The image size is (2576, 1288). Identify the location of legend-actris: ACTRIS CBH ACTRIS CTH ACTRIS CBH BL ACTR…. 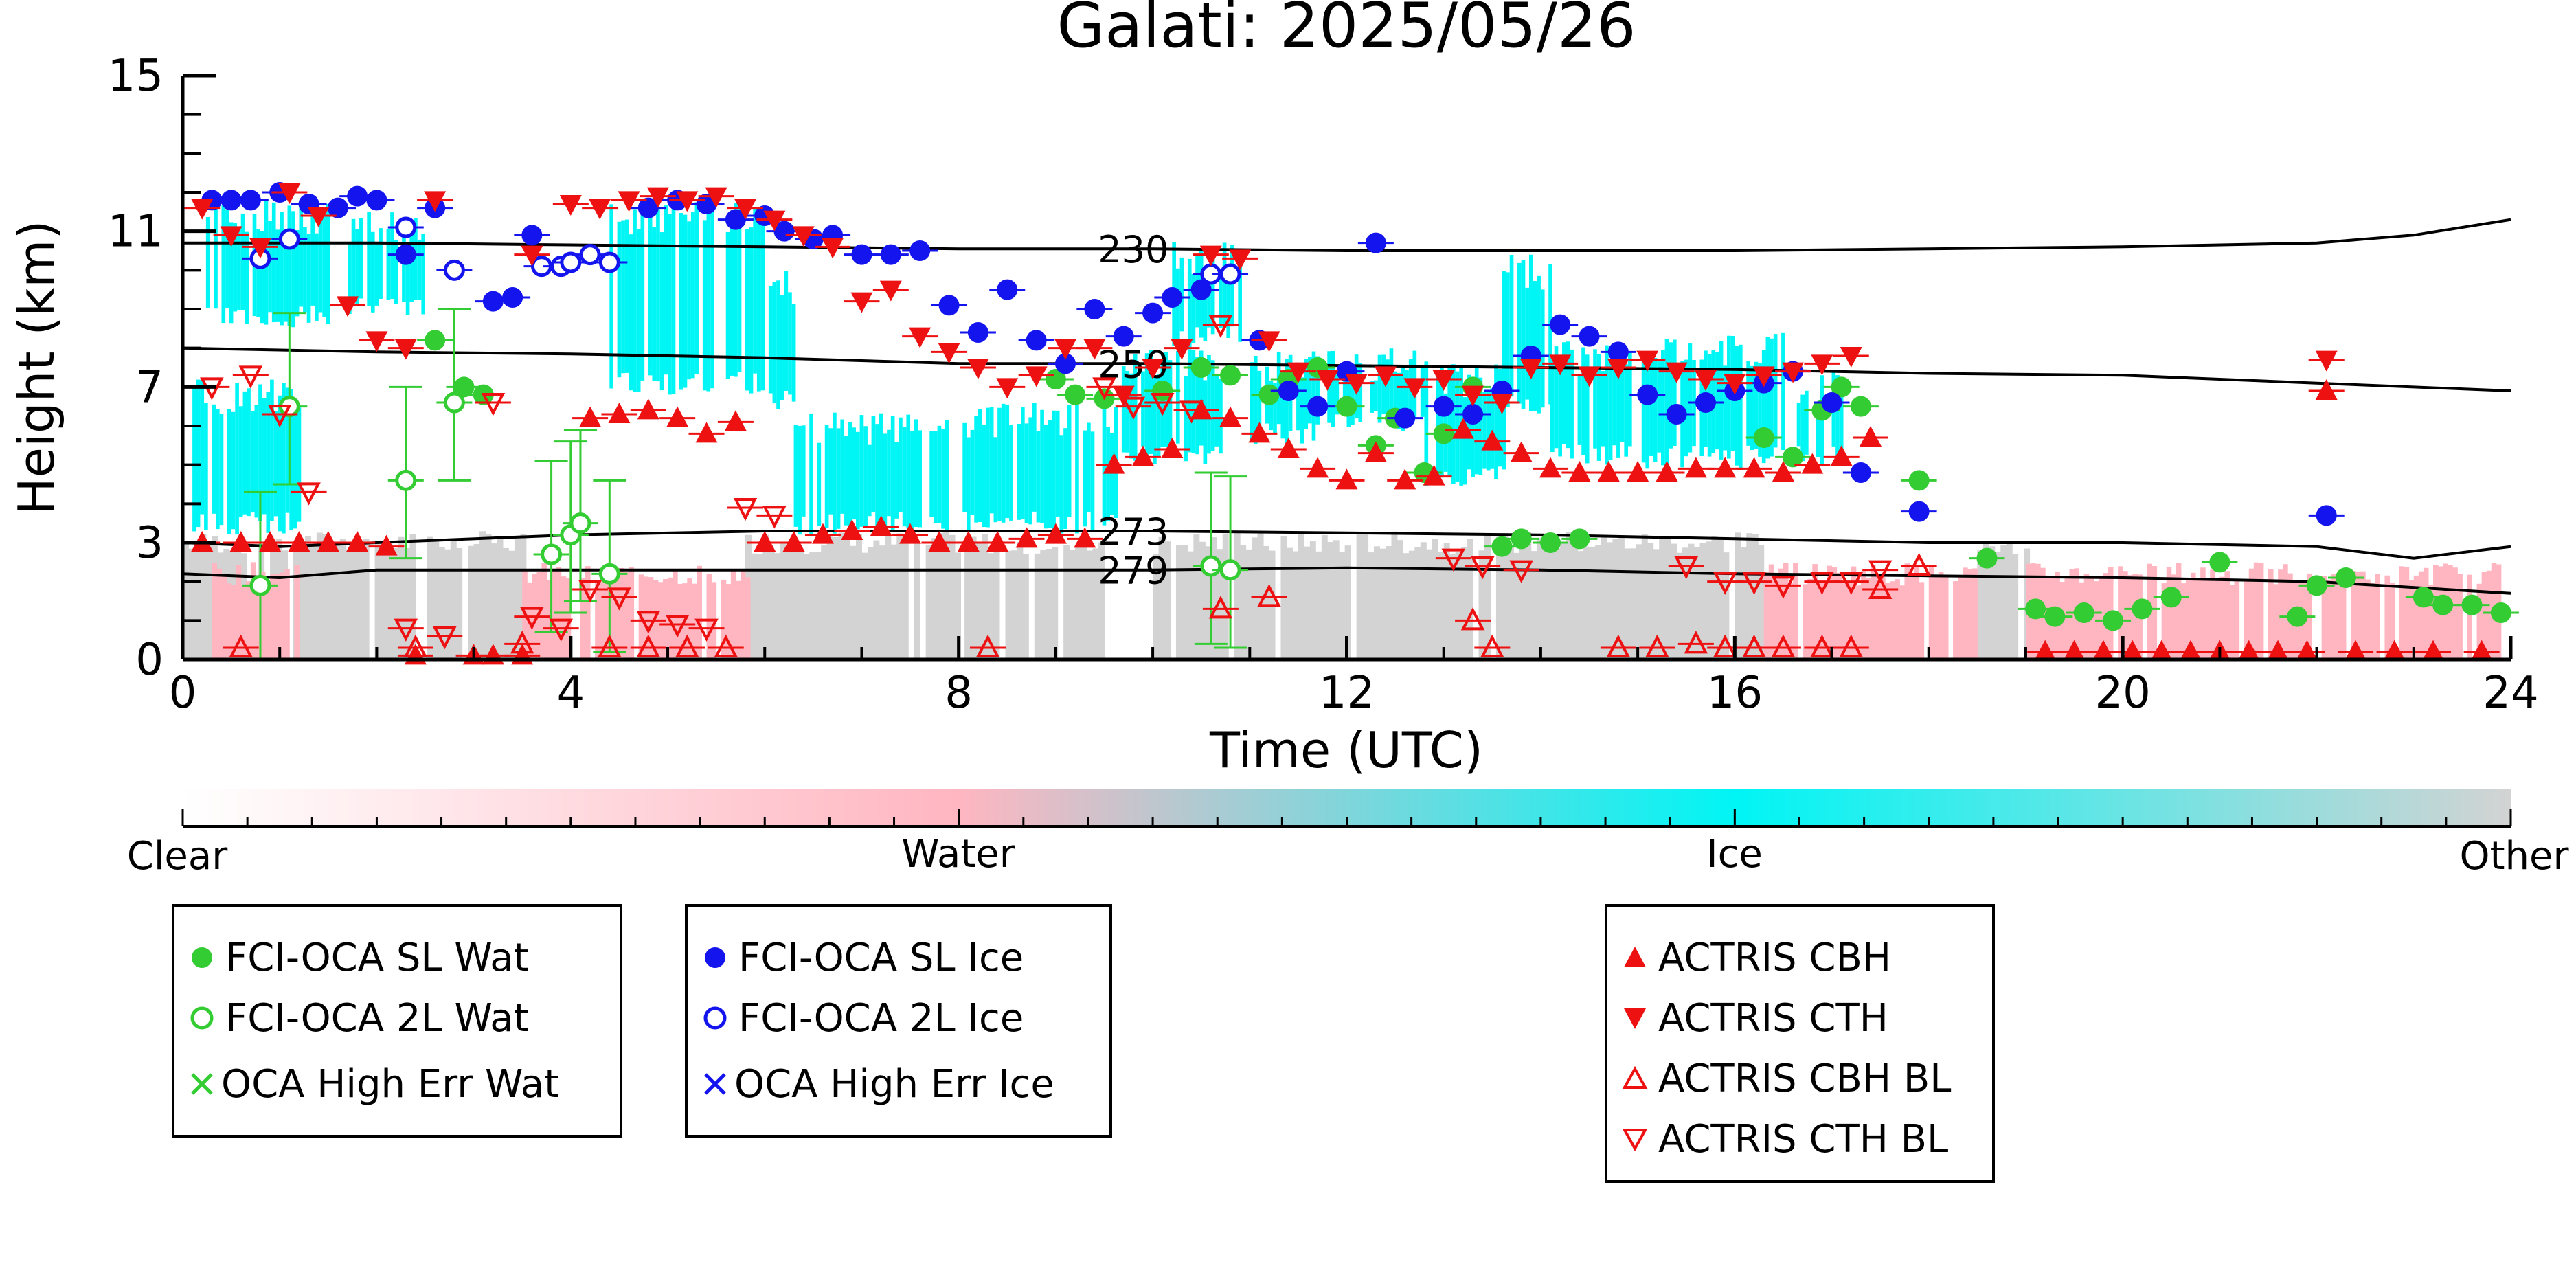
(1800, 1043).